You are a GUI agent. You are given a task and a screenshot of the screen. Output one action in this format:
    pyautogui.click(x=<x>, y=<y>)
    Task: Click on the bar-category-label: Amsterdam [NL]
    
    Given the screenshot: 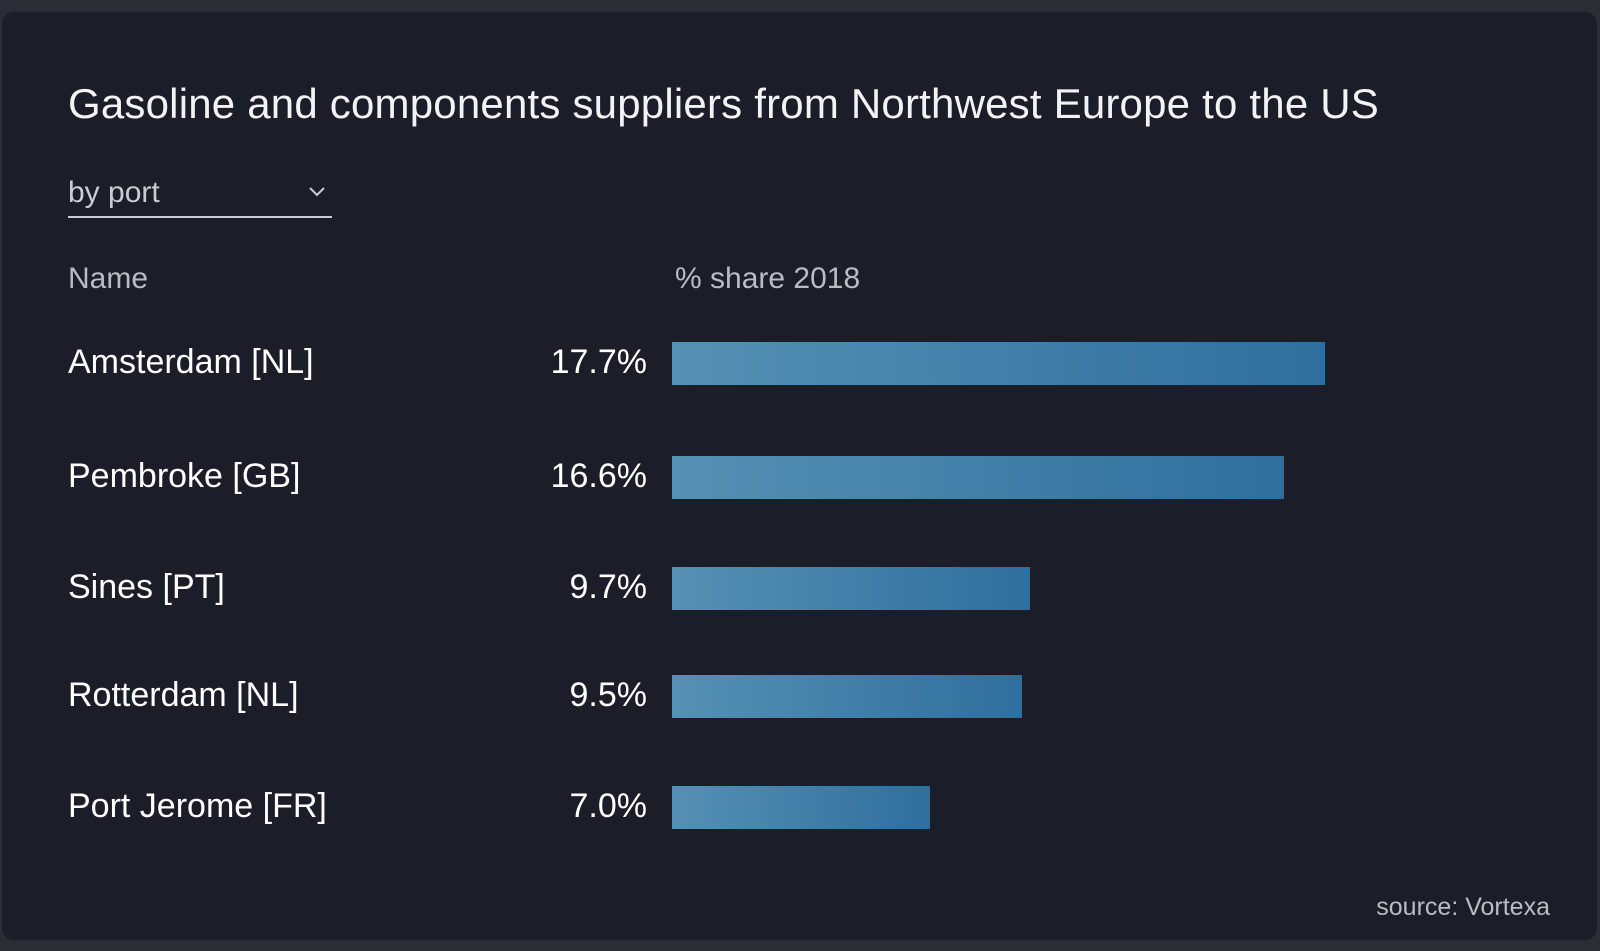 What is the action you would take?
    pyautogui.click(x=191, y=362)
    